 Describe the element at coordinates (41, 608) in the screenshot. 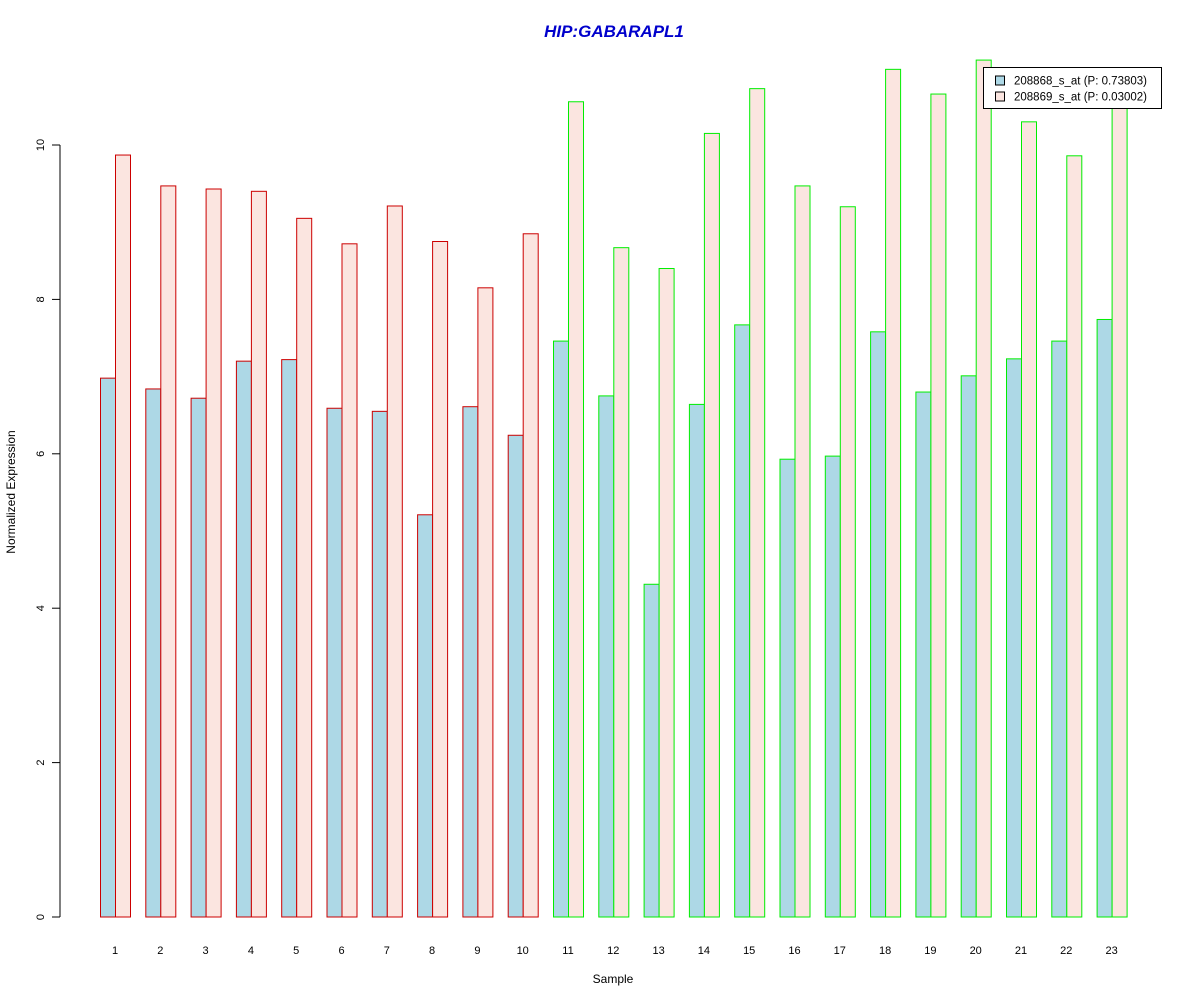

I see `y-tick-label: 4` at that location.